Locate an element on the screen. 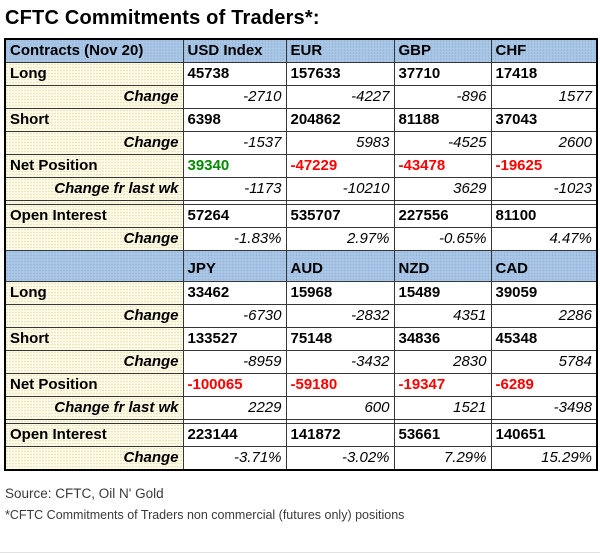 The height and width of the screenshot is (553, 600). table-row: Short 133527 75148 34836 45348 is located at coordinates (301, 339).